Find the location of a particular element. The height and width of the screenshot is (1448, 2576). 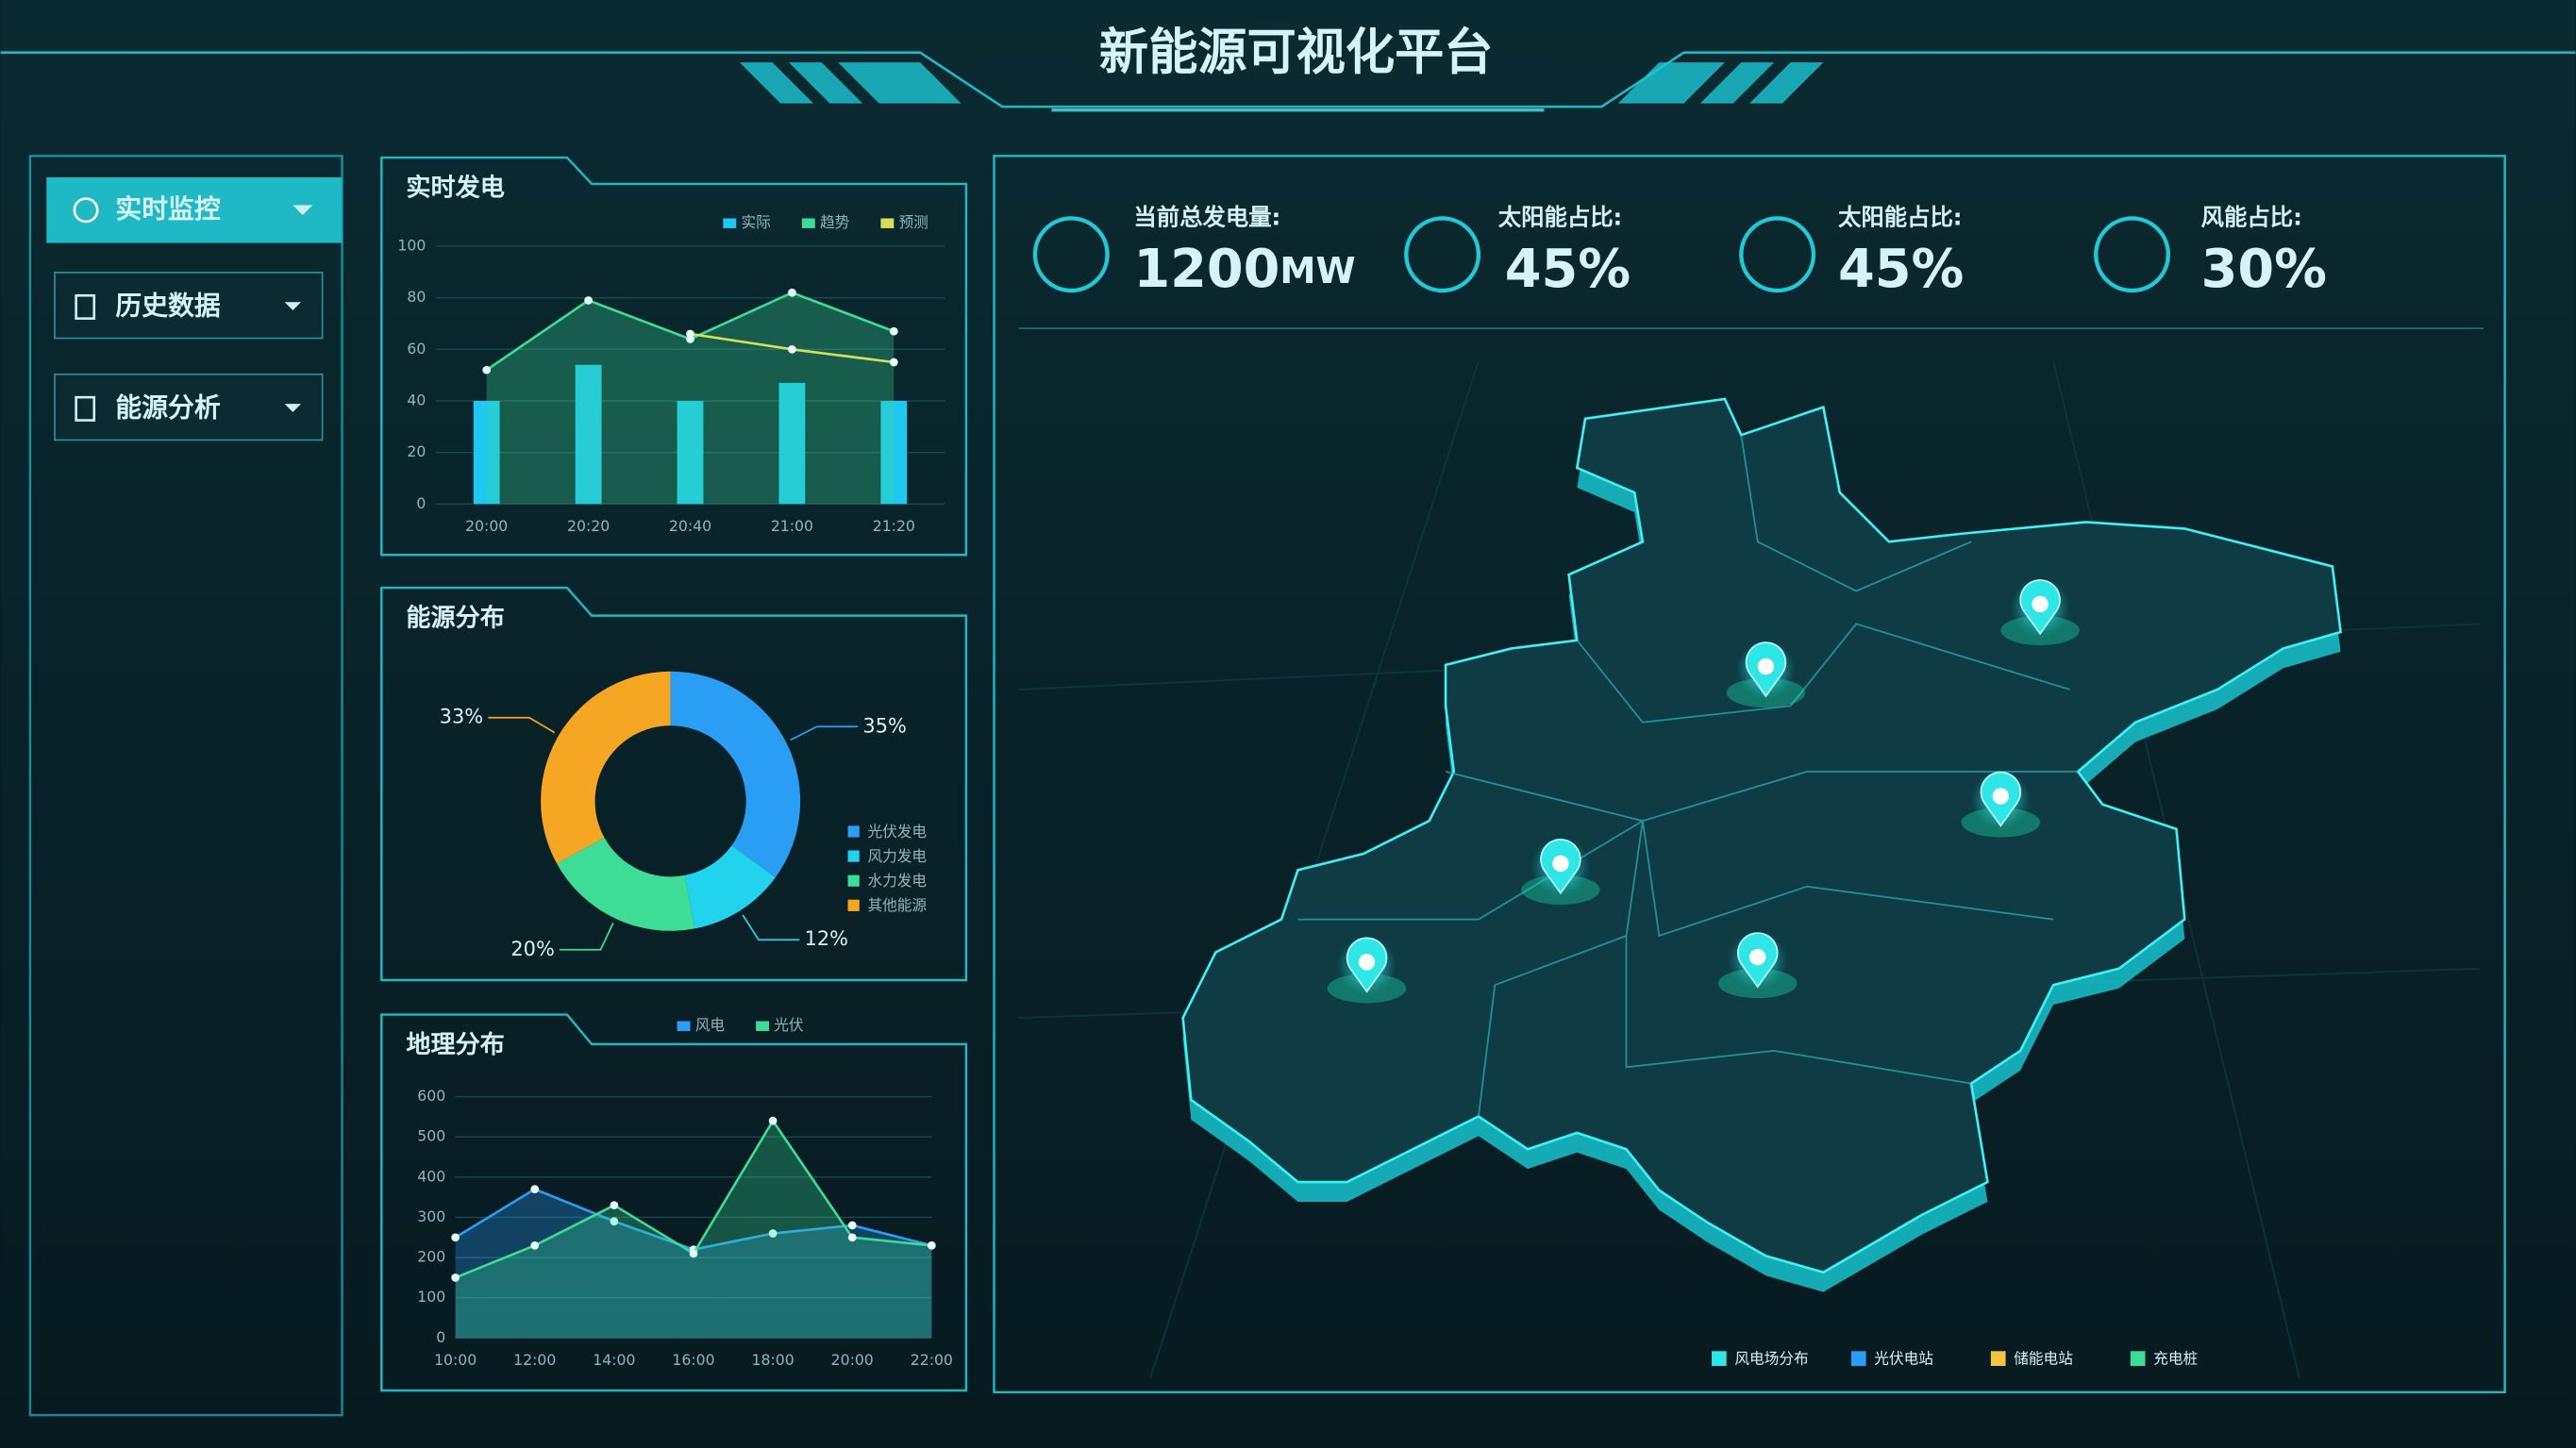

x-tick-label: 20:40 is located at coordinates (690, 526).